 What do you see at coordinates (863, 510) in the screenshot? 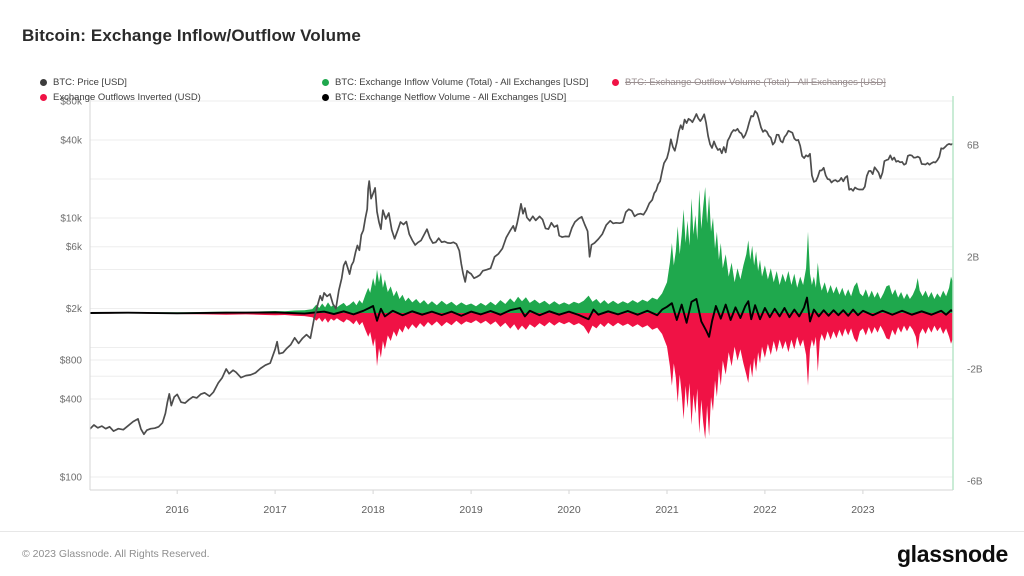
I see `x-tick-label: 2023` at bounding box center [863, 510].